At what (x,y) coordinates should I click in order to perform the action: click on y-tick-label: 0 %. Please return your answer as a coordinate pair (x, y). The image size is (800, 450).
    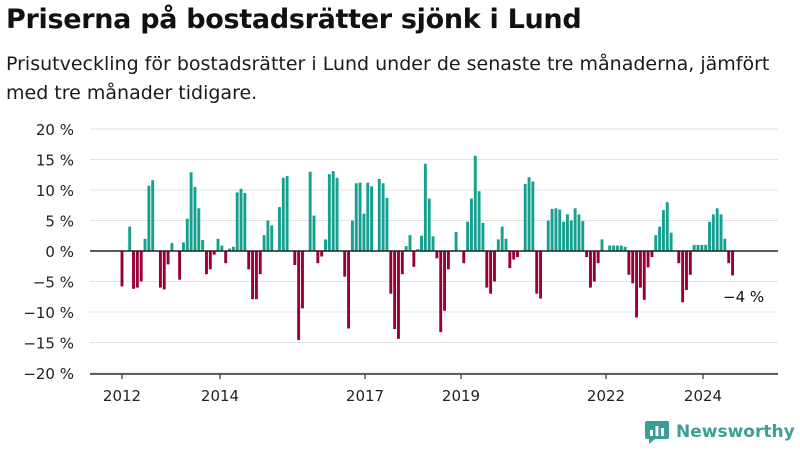
    Looking at the image, I should click on (59, 252).